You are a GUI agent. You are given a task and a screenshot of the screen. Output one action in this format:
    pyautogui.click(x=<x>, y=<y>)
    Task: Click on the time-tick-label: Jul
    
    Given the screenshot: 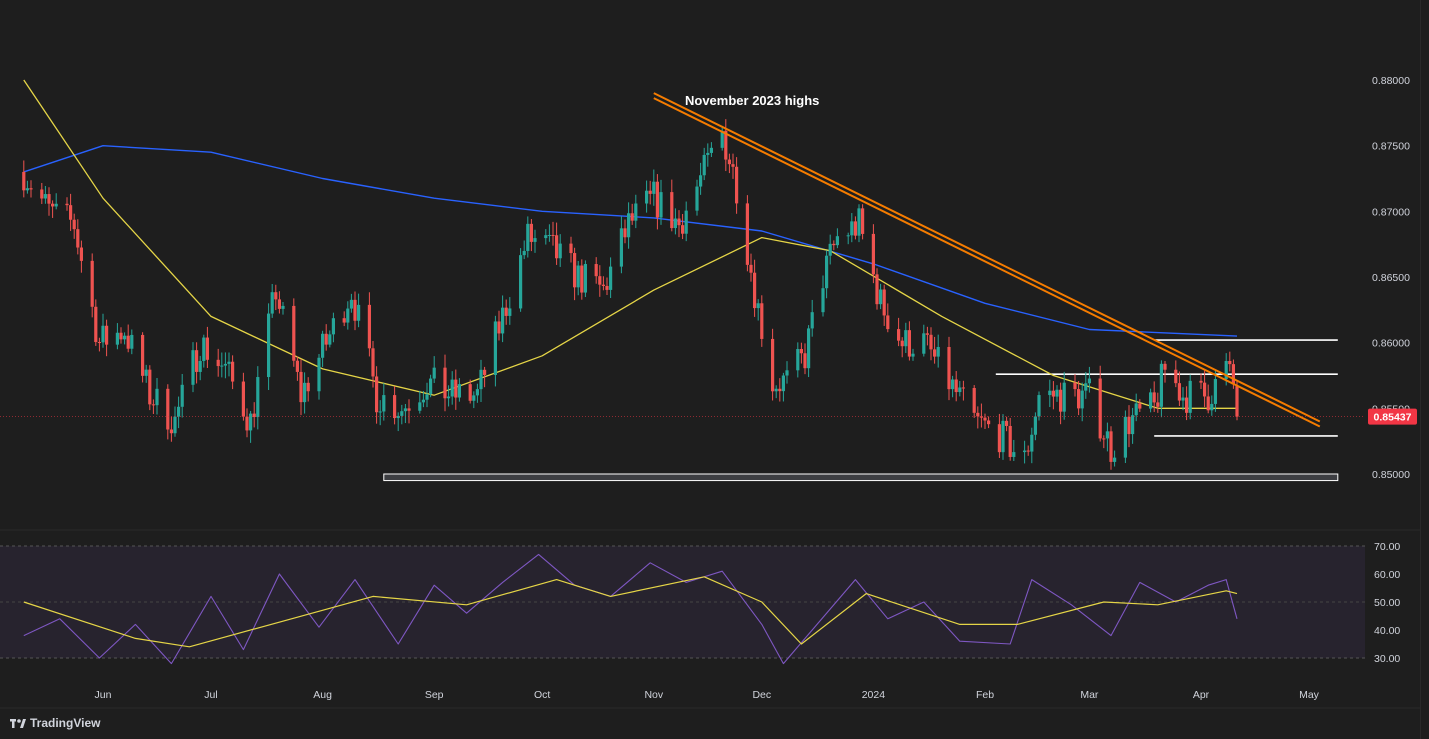 What is the action you would take?
    pyautogui.click(x=210, y=695)
    